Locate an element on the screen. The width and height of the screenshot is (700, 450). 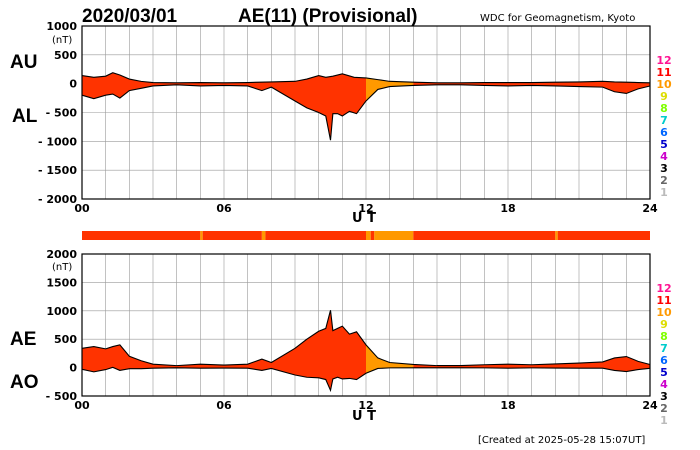
station-coverage-bar is located at coordinates (366, 235).